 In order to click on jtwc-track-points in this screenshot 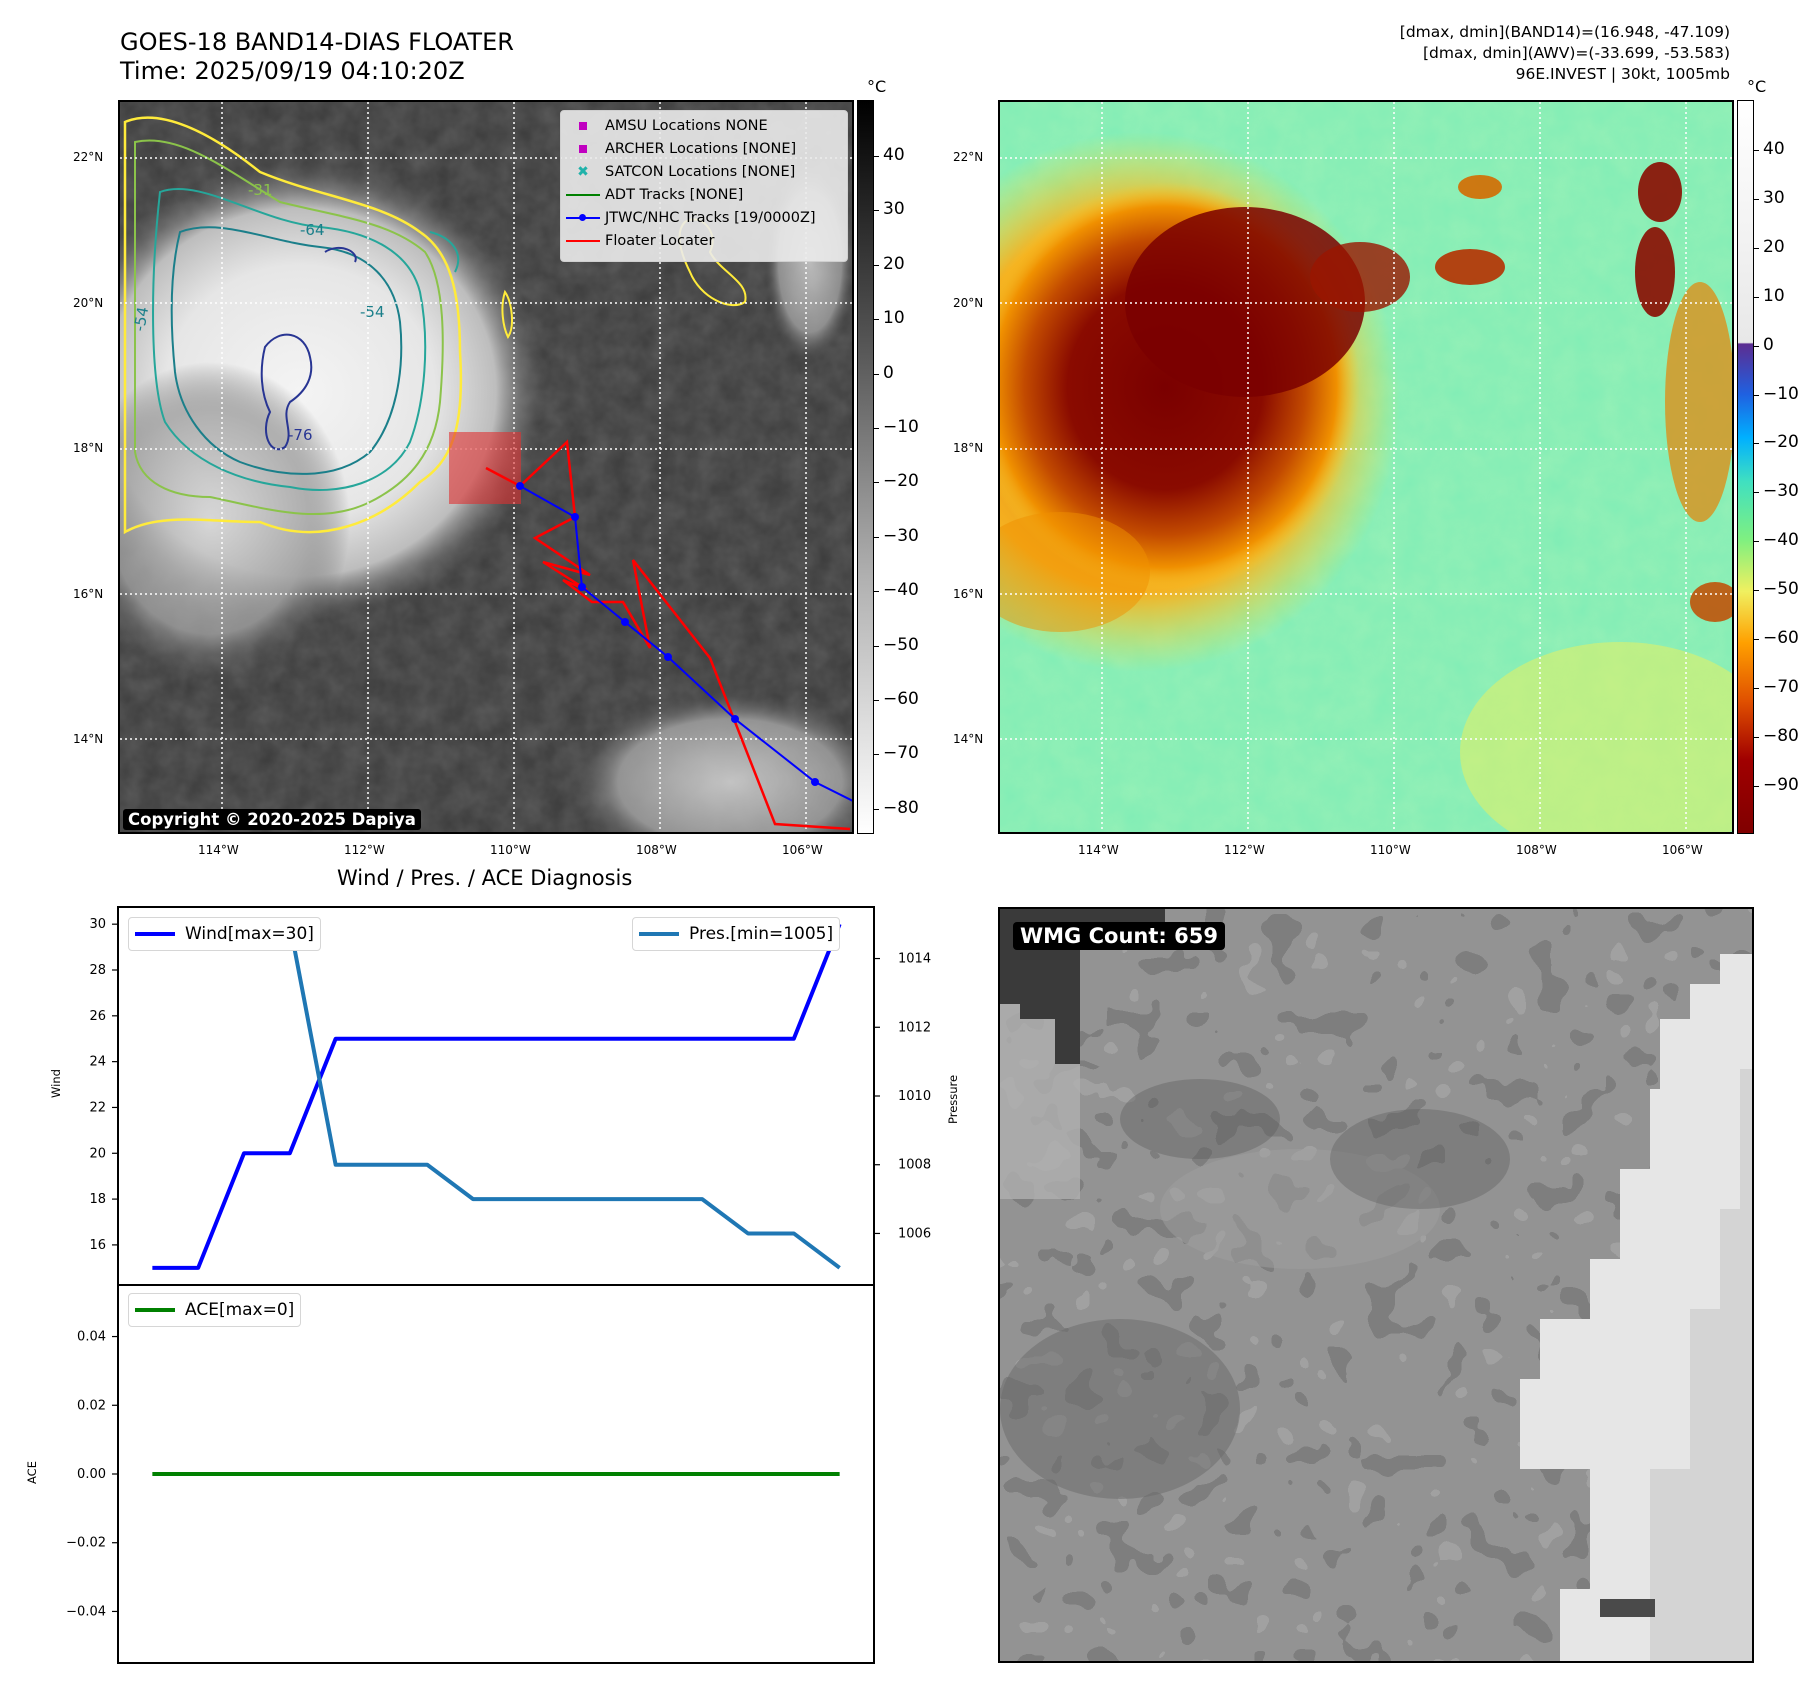, I will do `click(667, 634)`.